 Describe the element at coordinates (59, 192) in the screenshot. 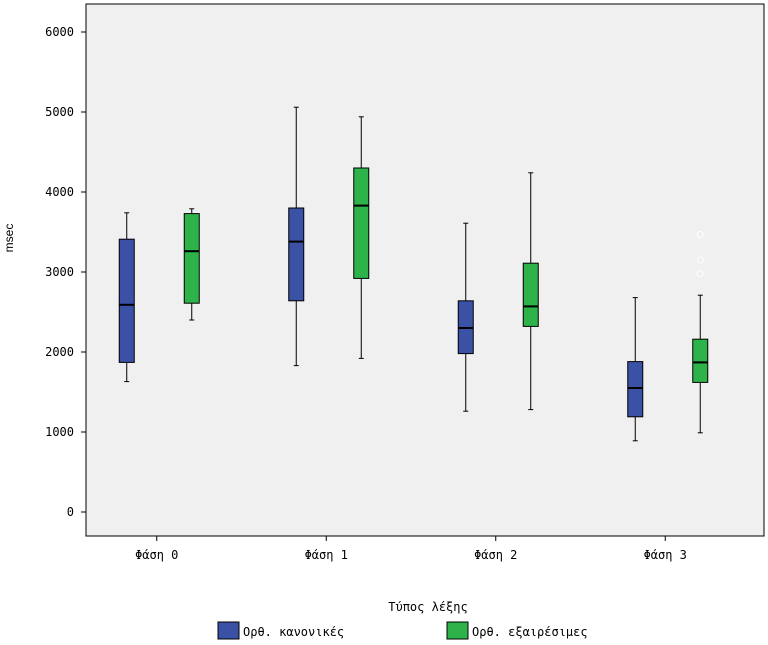

I see `y-tick-label: 4000` at that location.